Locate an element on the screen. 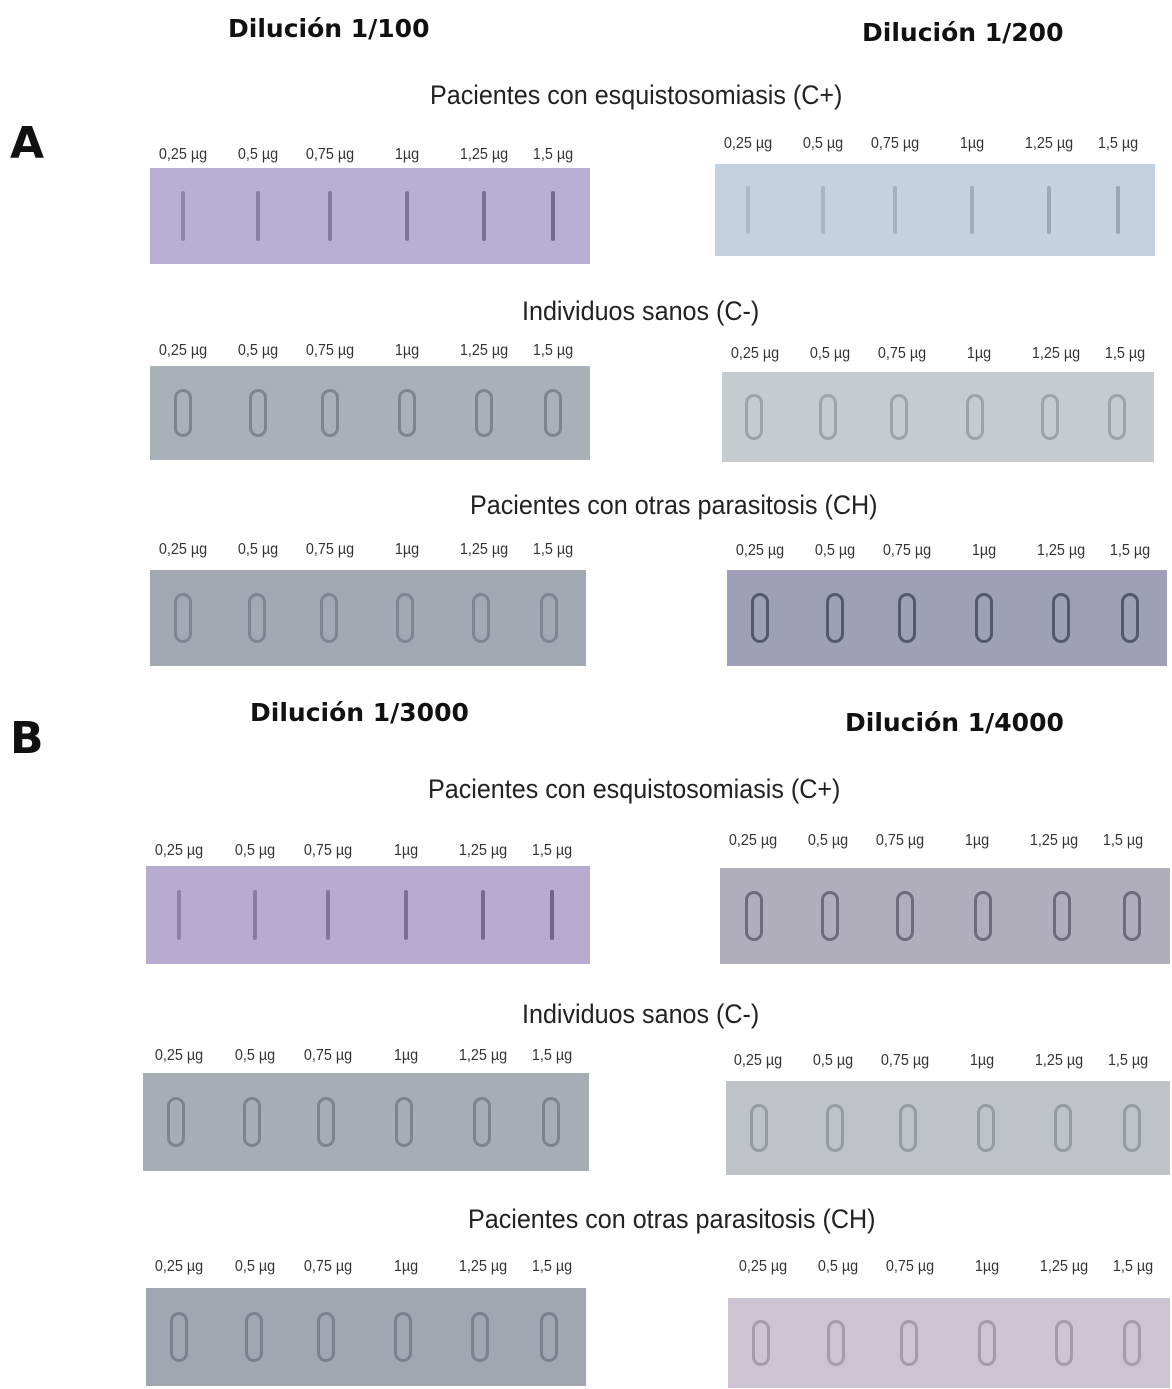 The height and width of the screenshot is (1389, 1172). panel-a-cpos-left-strip is located at coordinates (370, 216).